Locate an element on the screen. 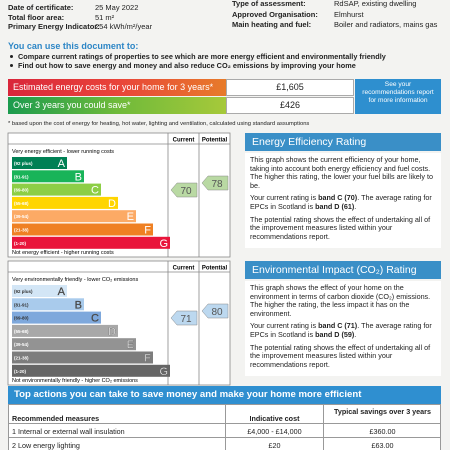 Image resolution: width=450 pixels, height=450 pixels. band-letter: G is located at coordinates (163, 244).